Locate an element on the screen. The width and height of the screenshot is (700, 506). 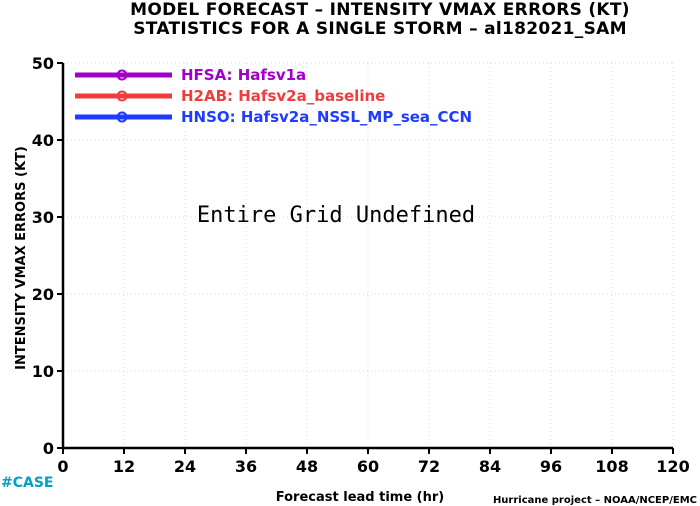
x-tick-label: 72 is located at coordinates (429, 466).